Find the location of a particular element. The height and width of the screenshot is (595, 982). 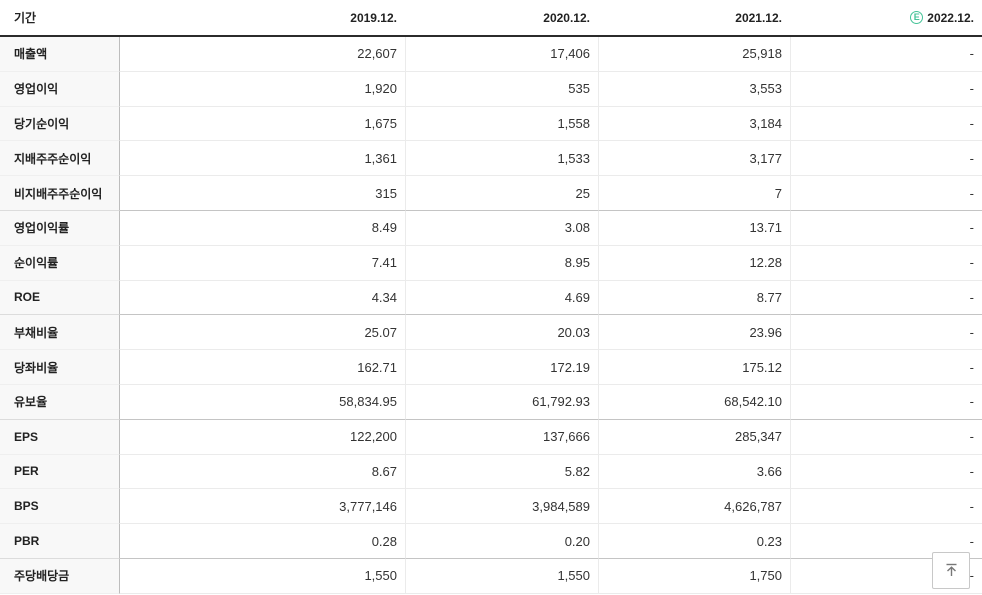

value-cell: 1,361 is located at coordinates (262, 159).